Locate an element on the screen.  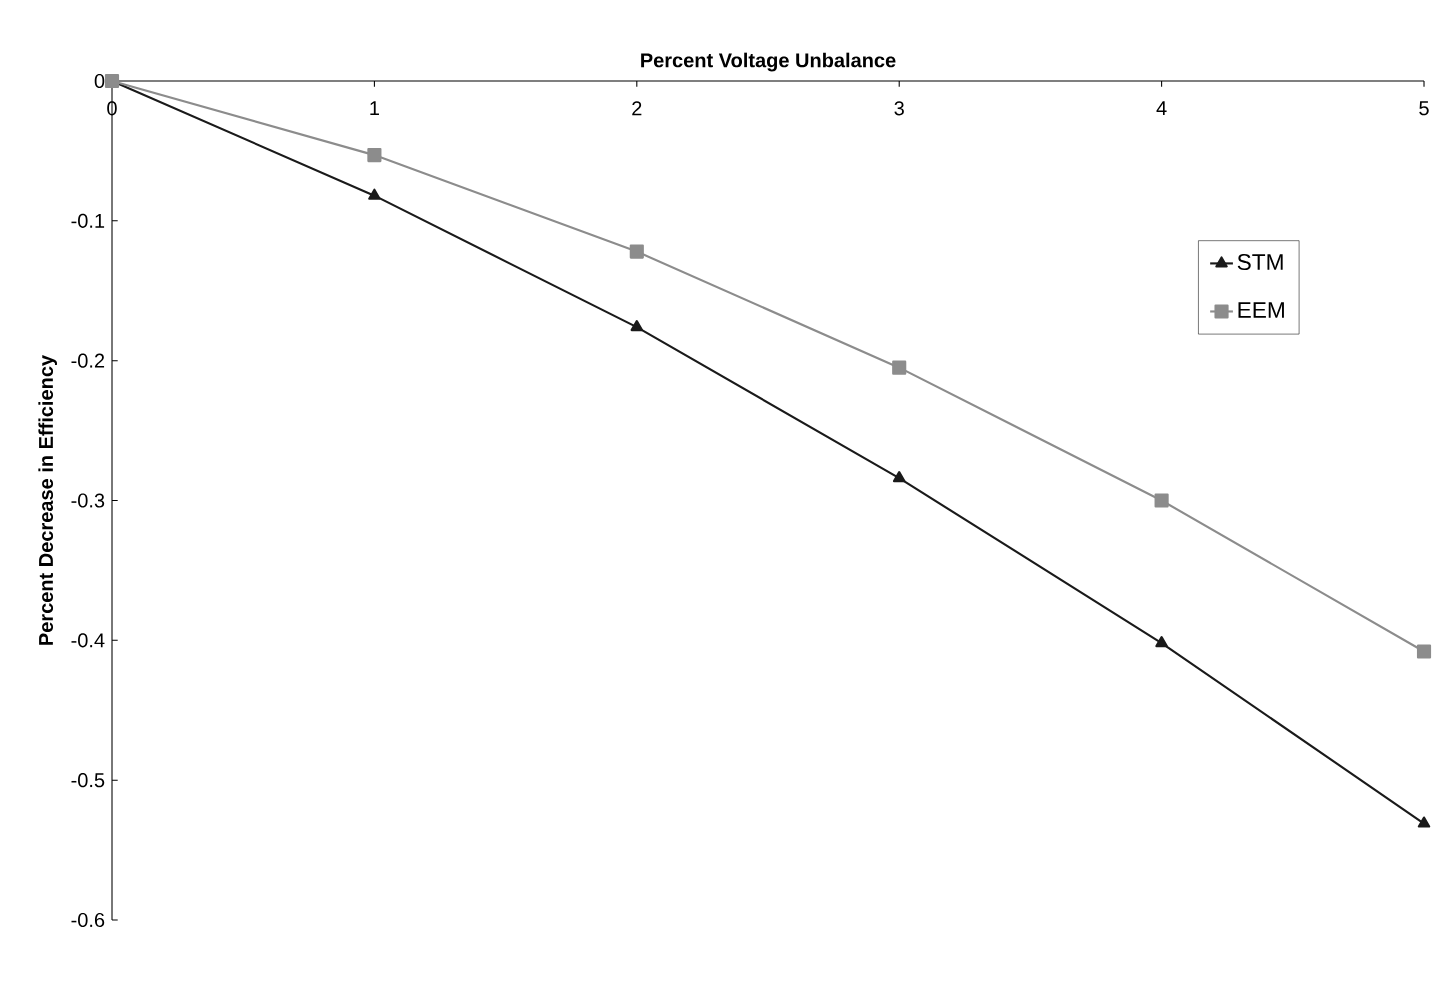
legend-label: EEM is located at coordinates (1261, 310).